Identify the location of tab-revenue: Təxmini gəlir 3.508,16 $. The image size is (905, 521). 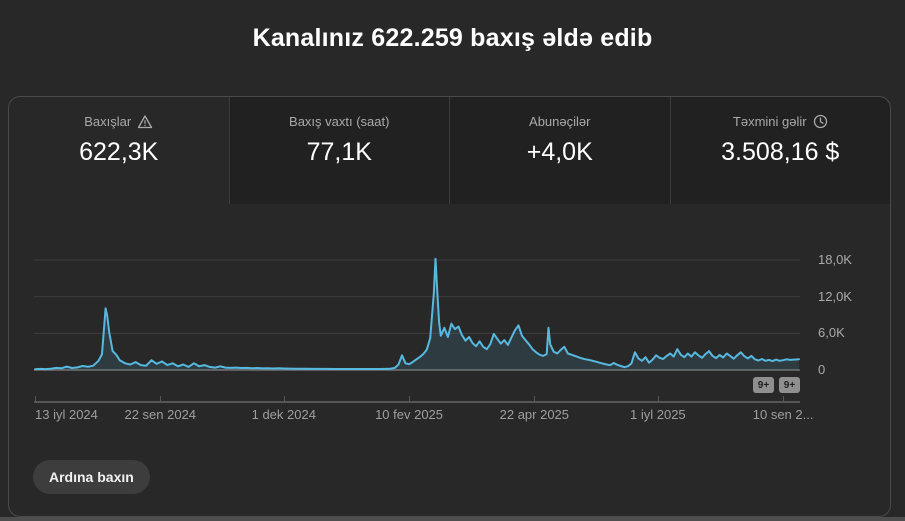
(779, 150).